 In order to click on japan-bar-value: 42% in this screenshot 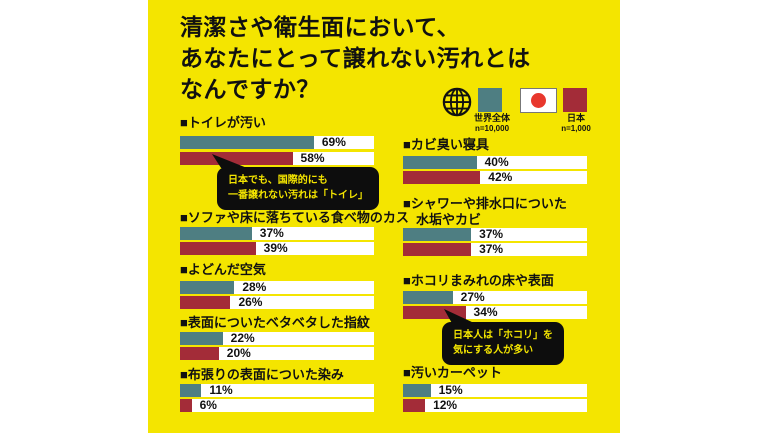, I will do `click(500, 177)`.